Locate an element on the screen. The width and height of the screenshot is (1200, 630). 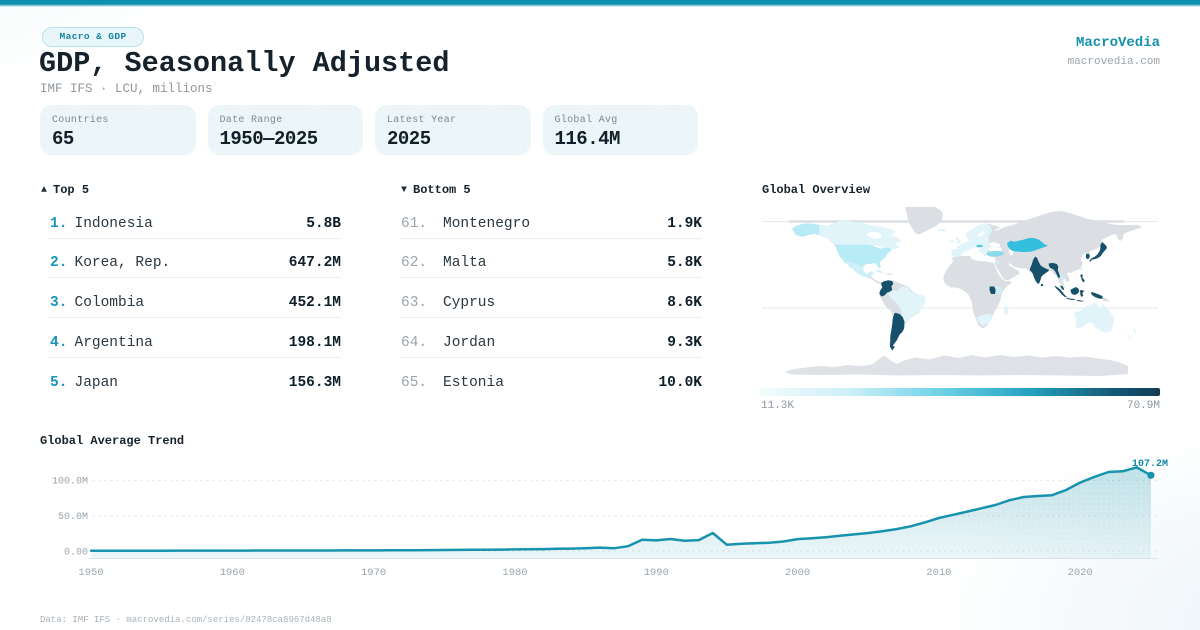
svg-text: 2020 is located at coordinates (1080, 573).